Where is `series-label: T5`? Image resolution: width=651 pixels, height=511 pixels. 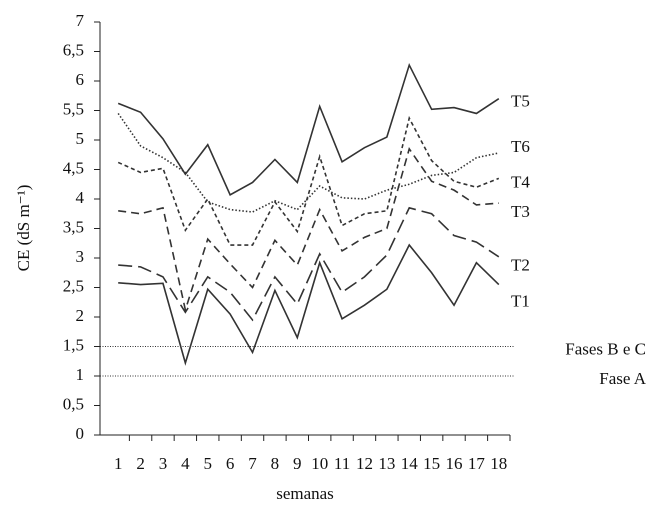
series-label: T5 is located at coordinates (520, 101).